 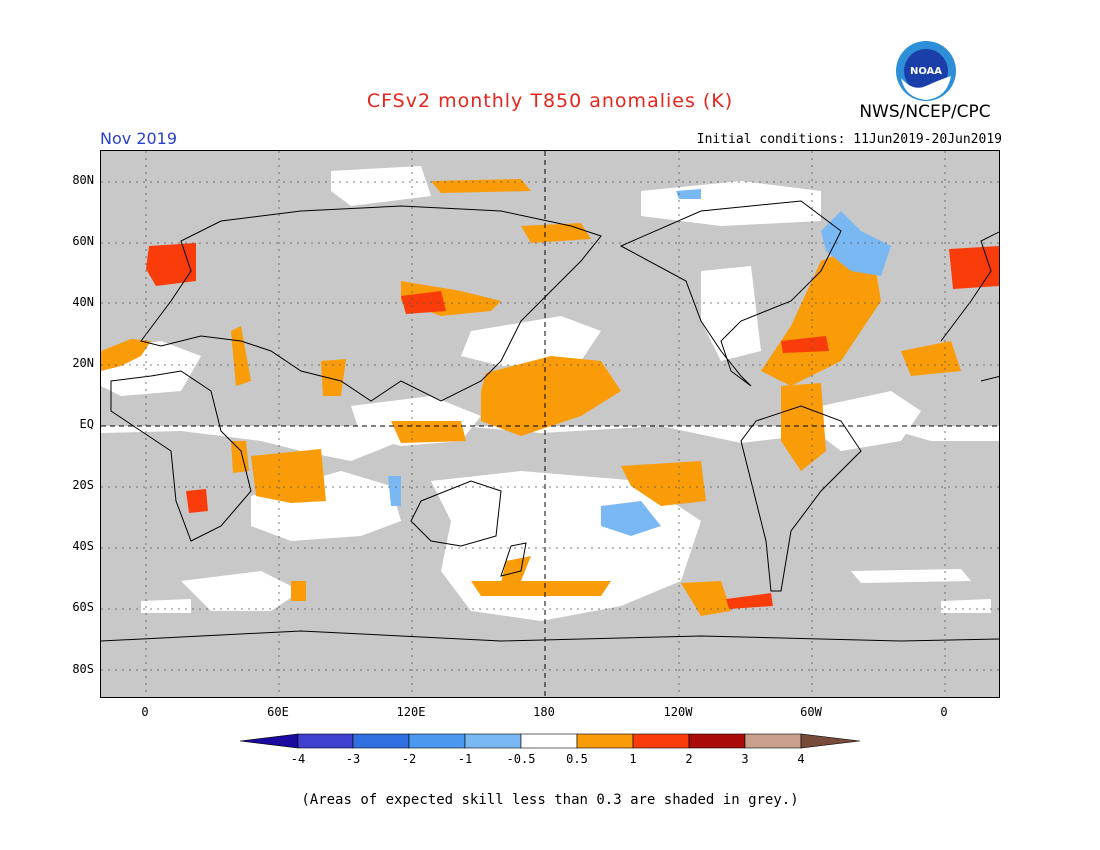 What do you see at coordinates (811, 712) in the screenshot?
I see `lon-label: 60W` at bounding box center [811, 712].